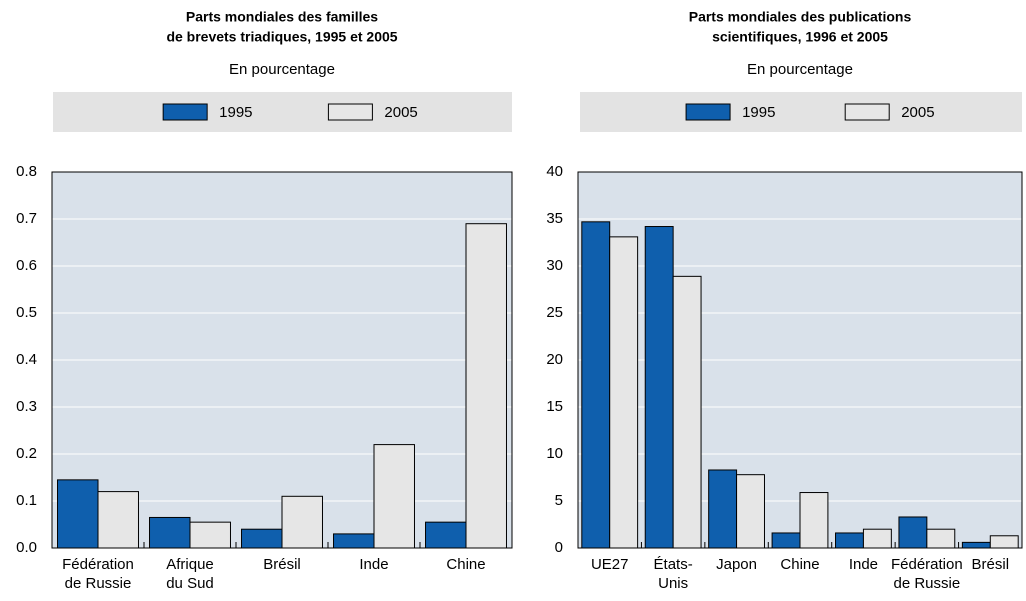 The width and height of the screenshot is (1026, 601). Describe the element at coordinates (26, 265) in the screenshot. I see `y-tick-label: 0.6` at that location.